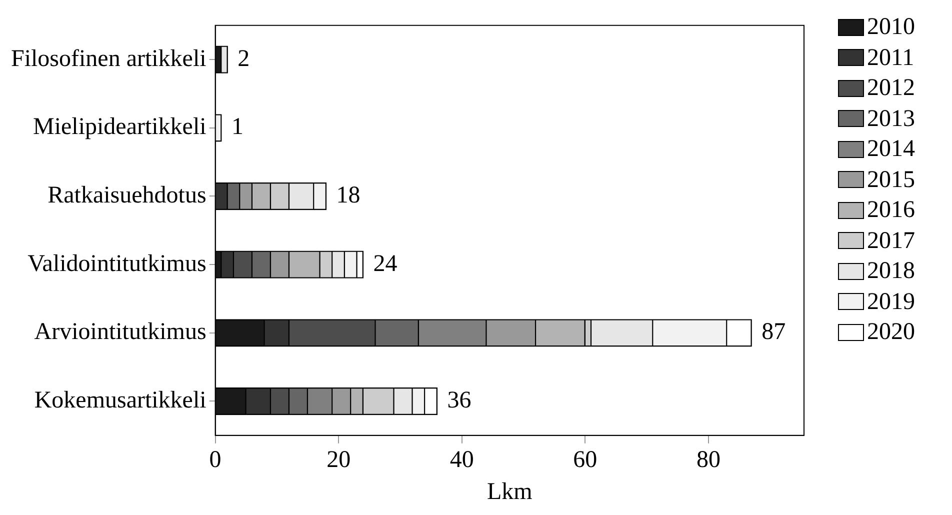 The width and height of the screenshot is (952, 515). Describe the element at coordinates (890, 58) in the screenshot. I see `legend-label: 2011` at that location.